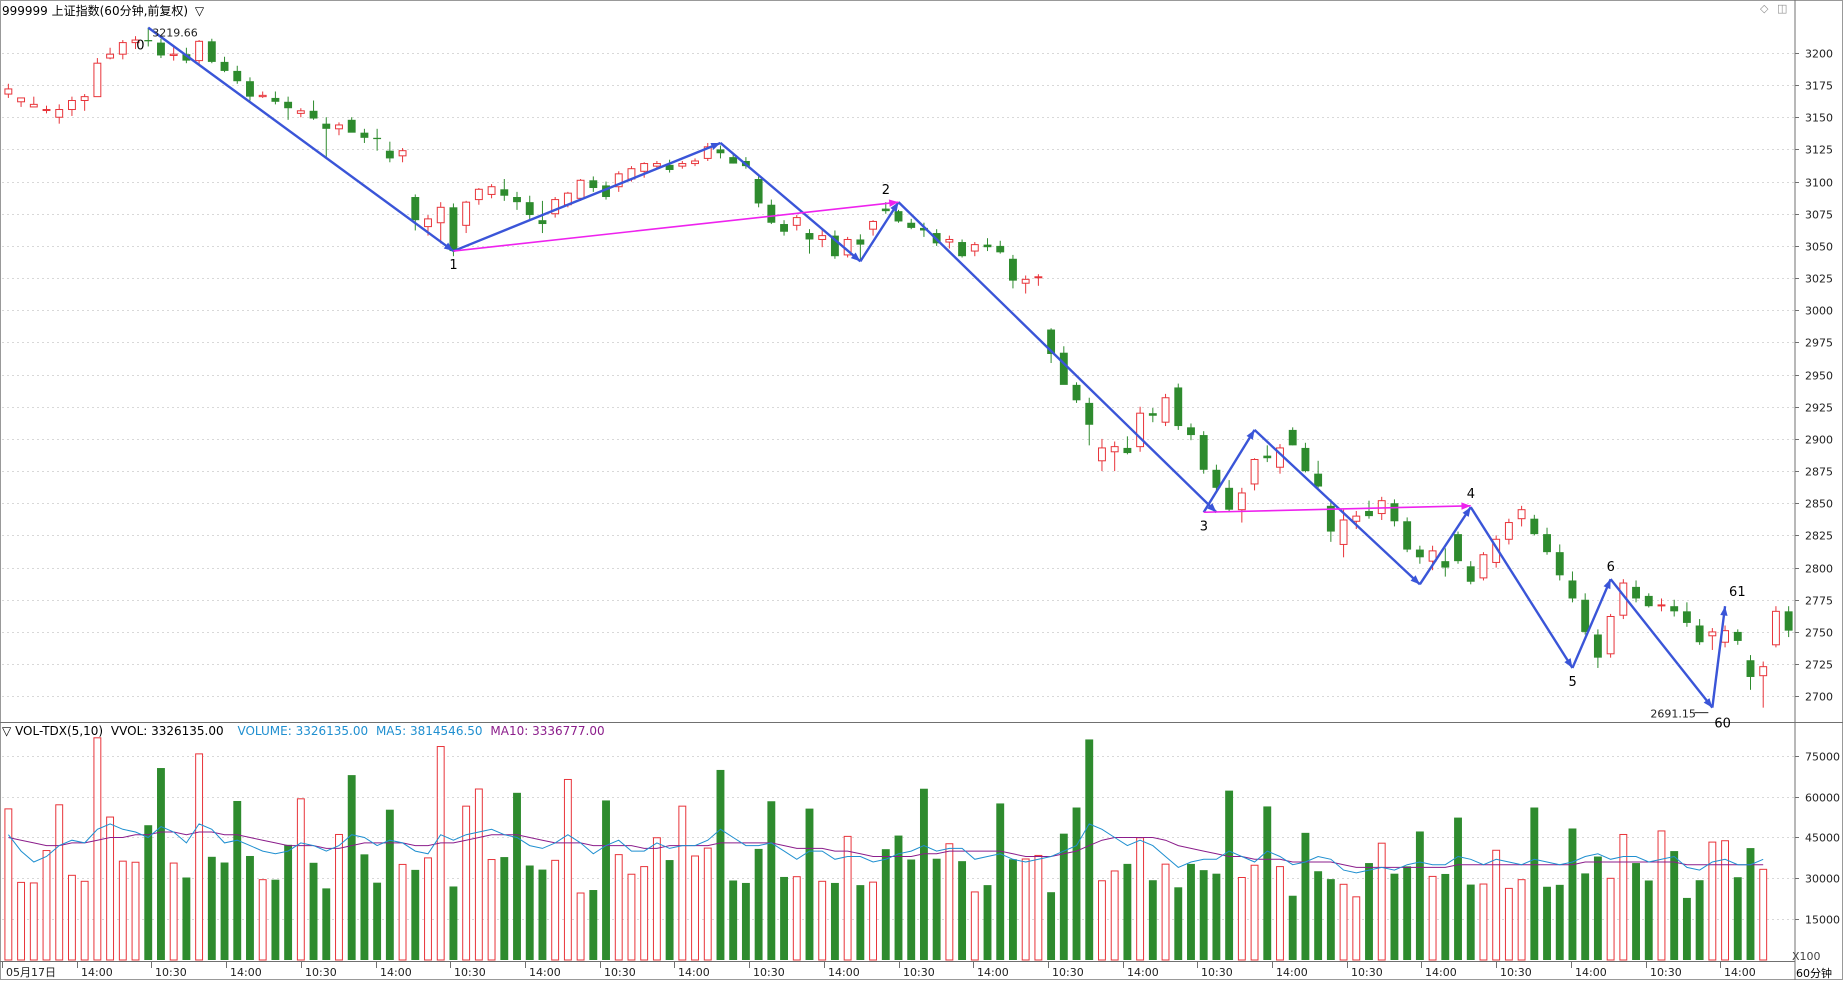 This screenshot has width=1843, height=984. I want to click on volume-tick-label: 45000, so click(1822, 838).